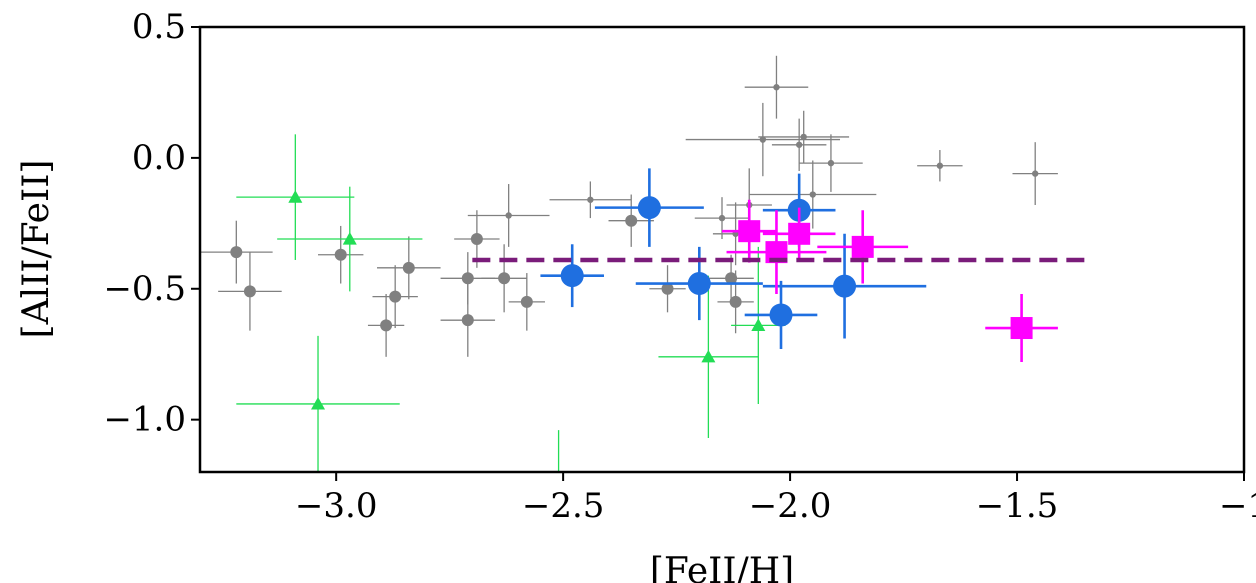 Image resolution: width=1256 pixels, height=583 pixels. Describe the element at coordinates (36, 249) in the screenshot. I see `y-axis-label: [AlII/FeII]` at that location.